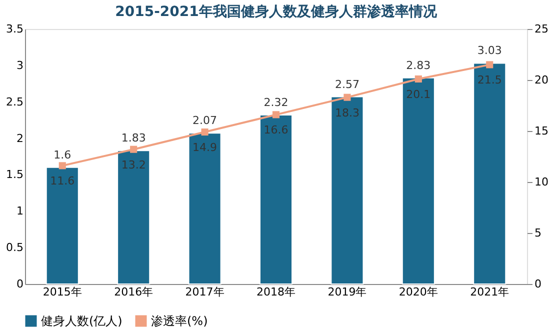 This screenshot has height=334, width=553. Describe the element at coordinates (15, 101) in the screenshot. I see `y-tick-label: 2.5` at that location.